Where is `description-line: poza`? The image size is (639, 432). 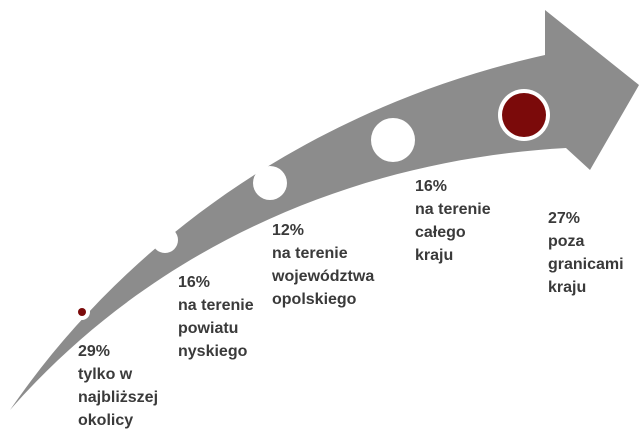
description-line: poza is located at coordinates (566, 241).